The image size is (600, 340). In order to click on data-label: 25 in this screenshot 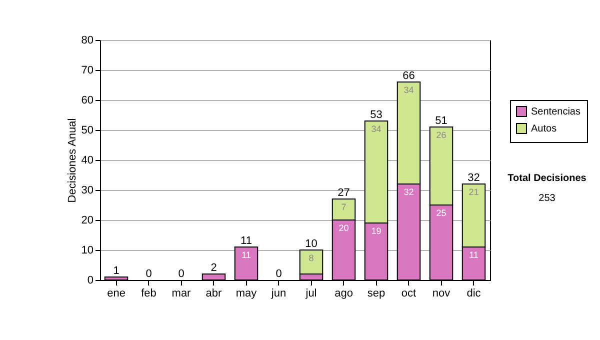, I will do `click(441, 213)`.